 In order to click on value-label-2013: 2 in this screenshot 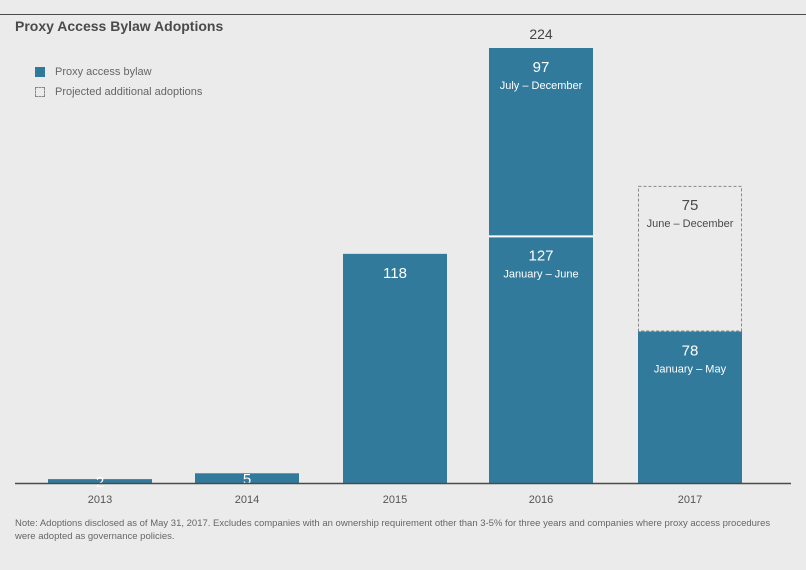, I will do `click(100, 482)`.